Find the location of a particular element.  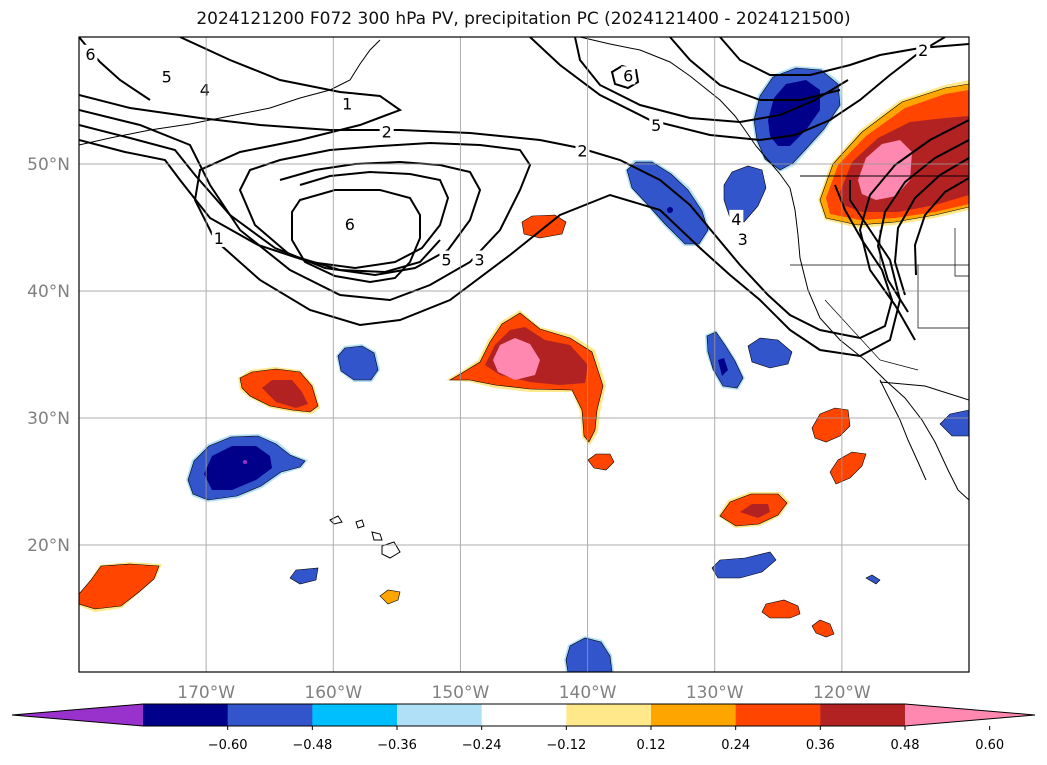

hawaiian-islands is located at coordinates (365, 537).